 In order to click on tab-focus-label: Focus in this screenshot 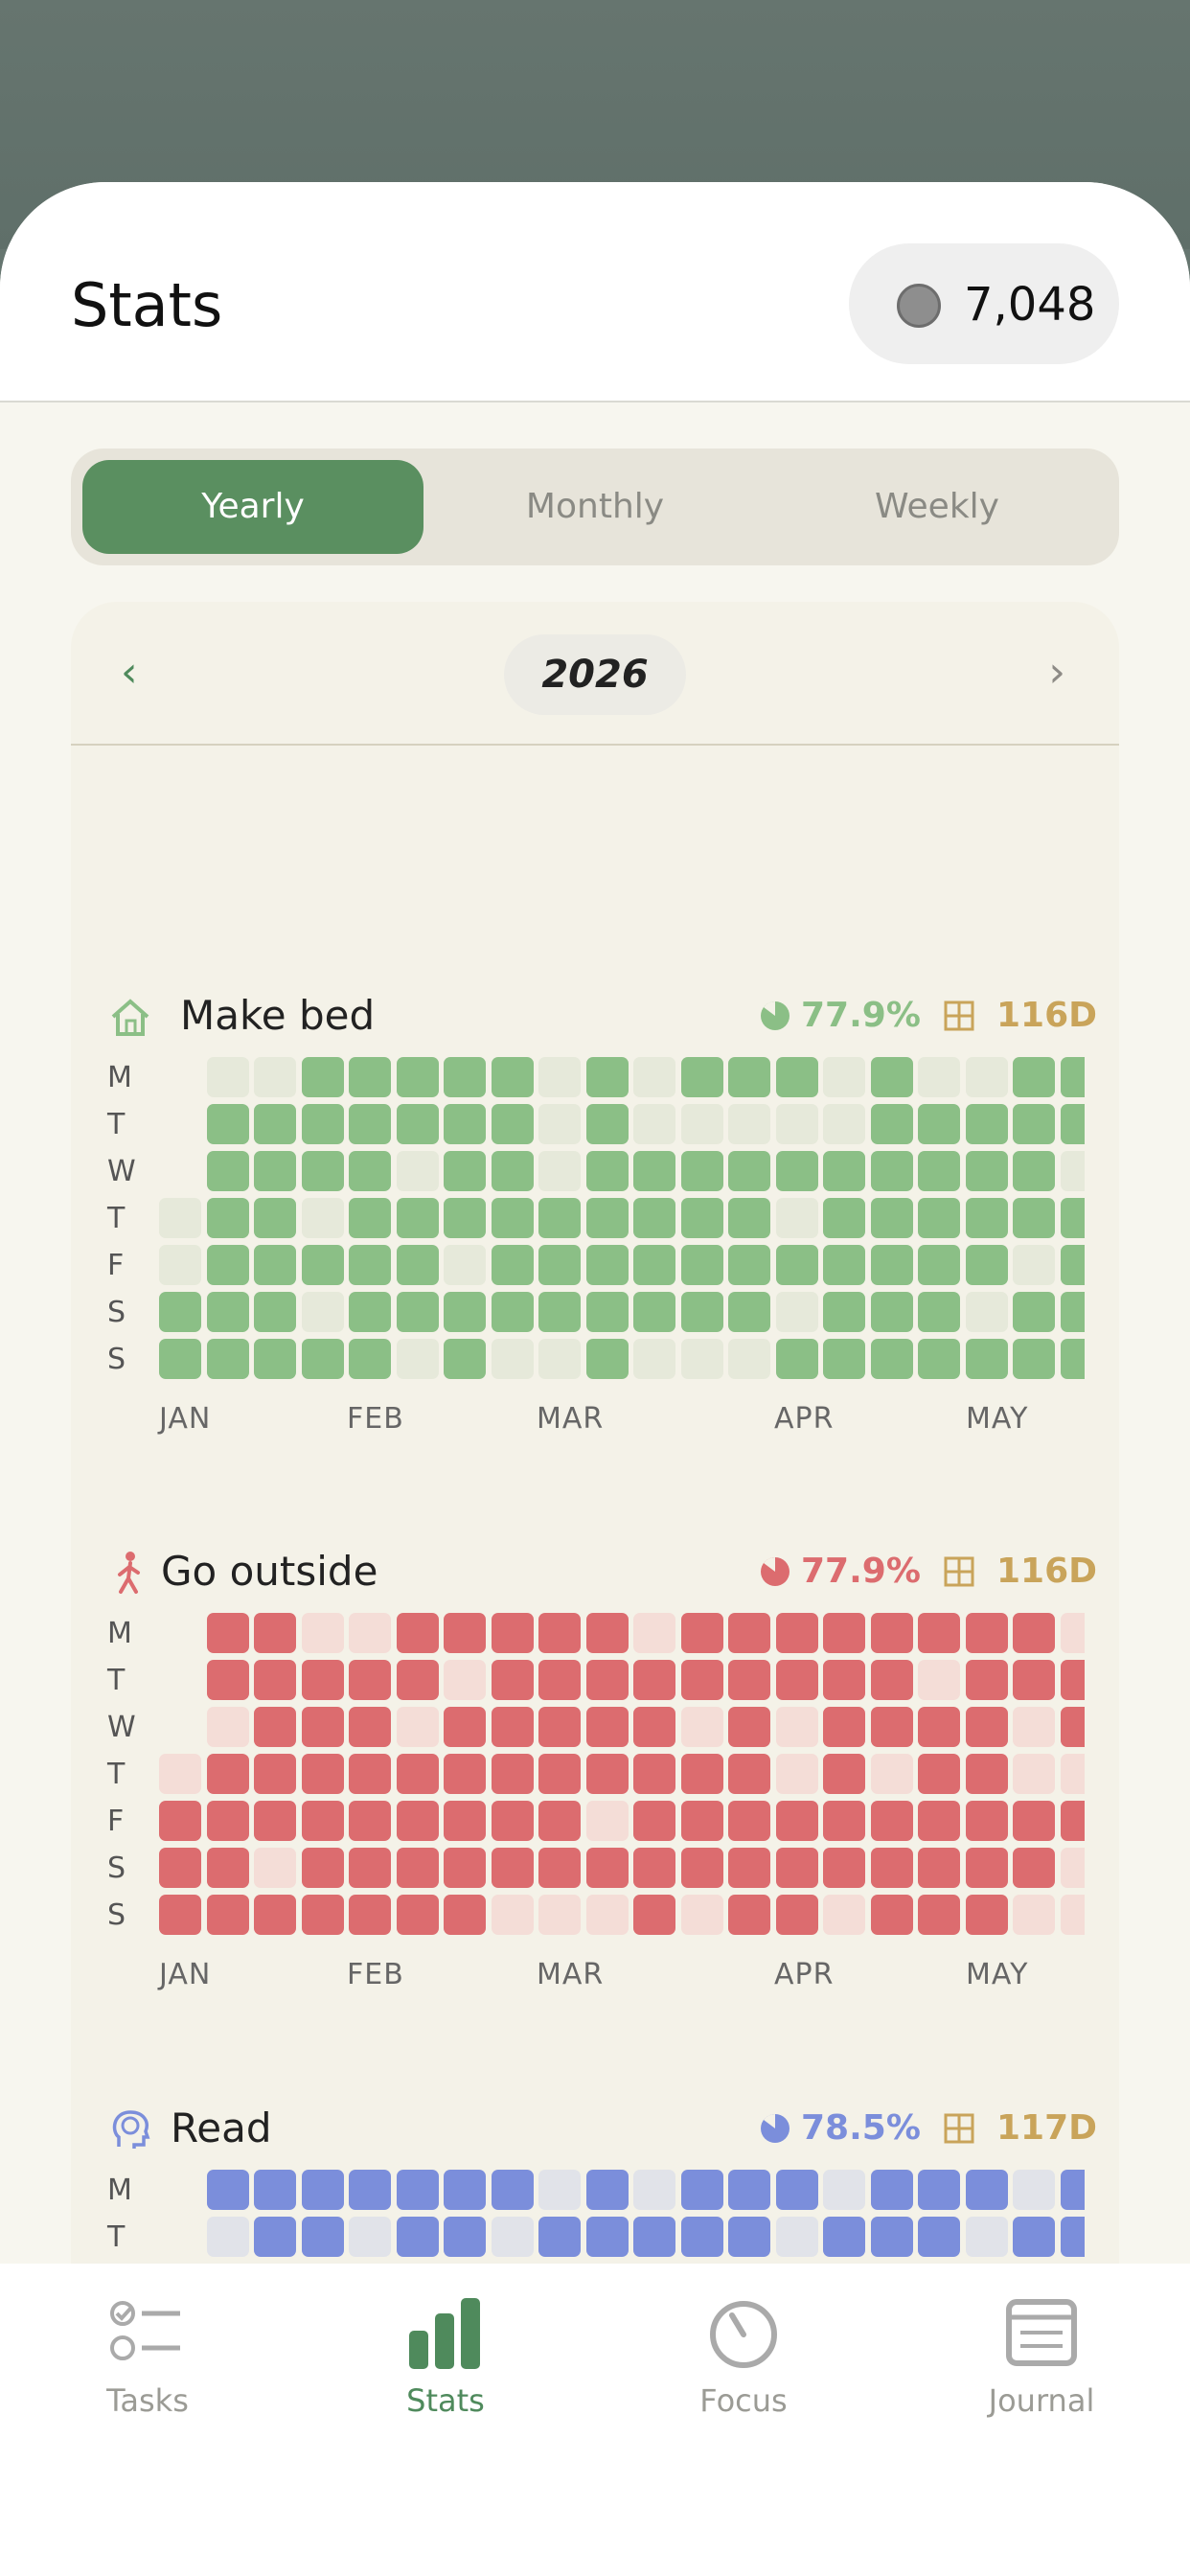, I will do `click(744, 2400)`.